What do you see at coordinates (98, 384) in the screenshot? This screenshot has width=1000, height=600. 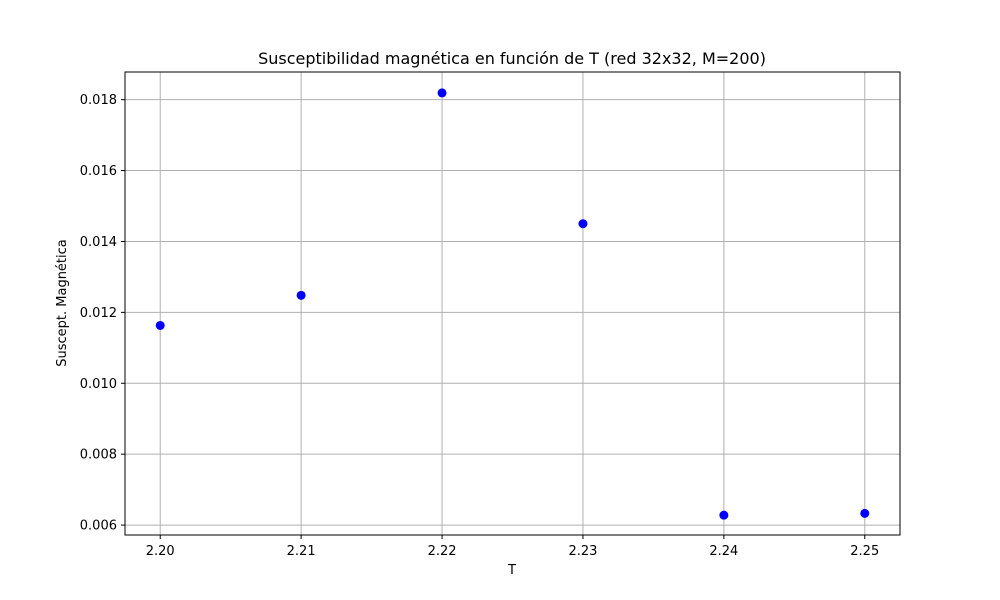 I see `y-tick-label: 0.010` at bounding box center [98, 384].